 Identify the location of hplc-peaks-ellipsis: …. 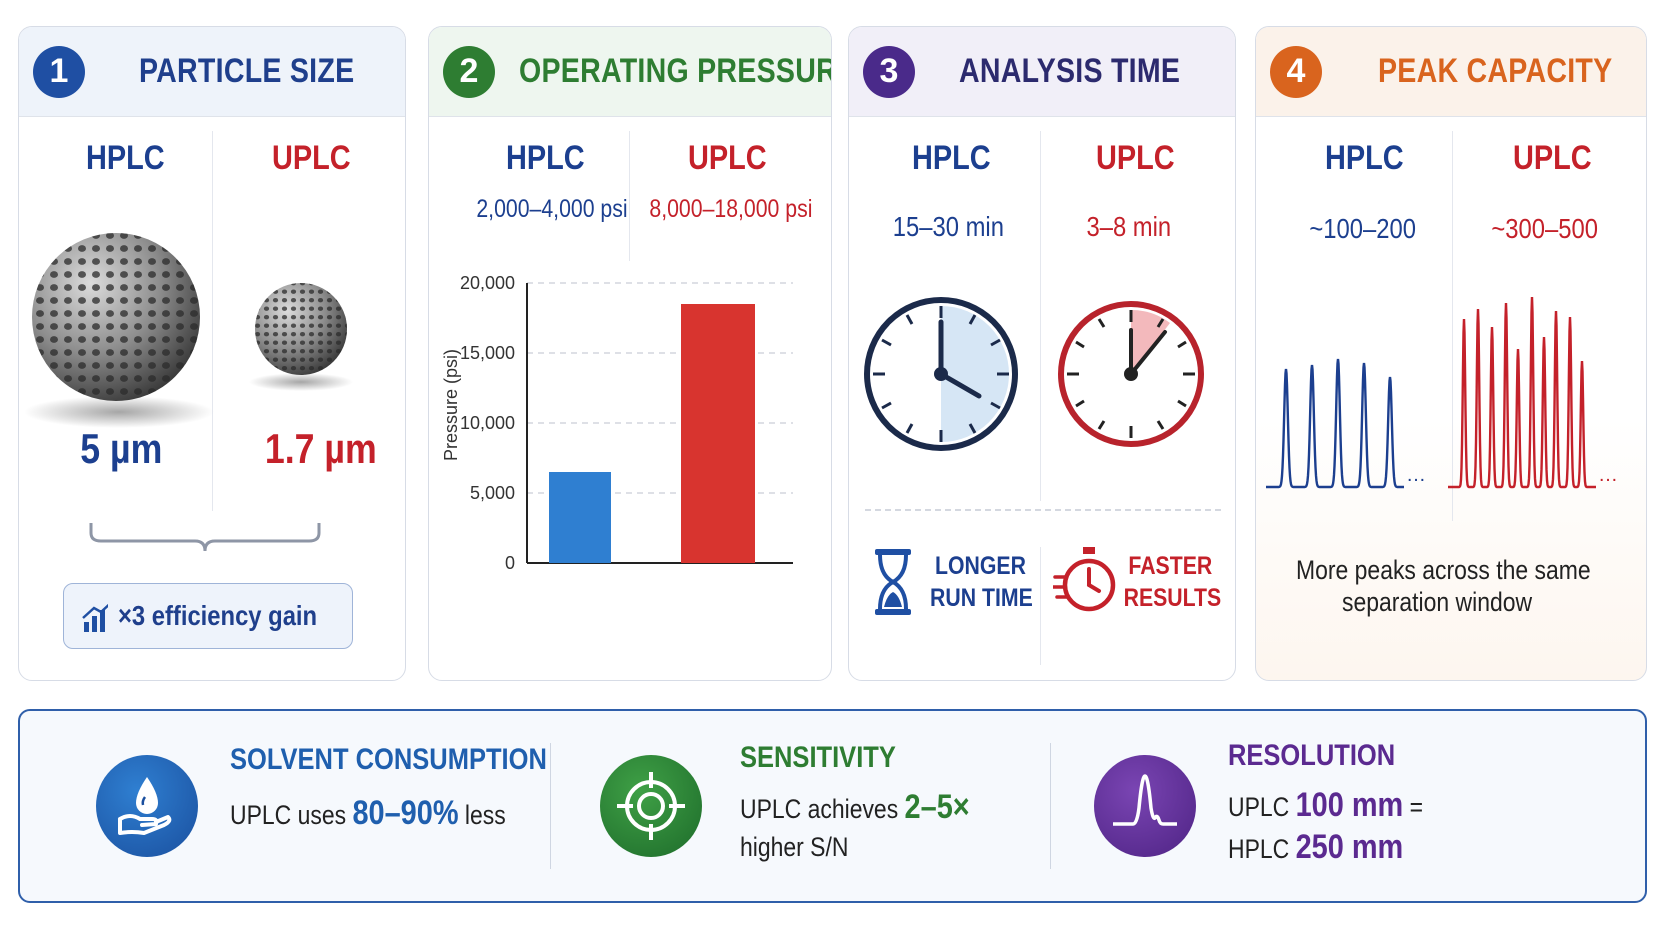
(1416, 475).